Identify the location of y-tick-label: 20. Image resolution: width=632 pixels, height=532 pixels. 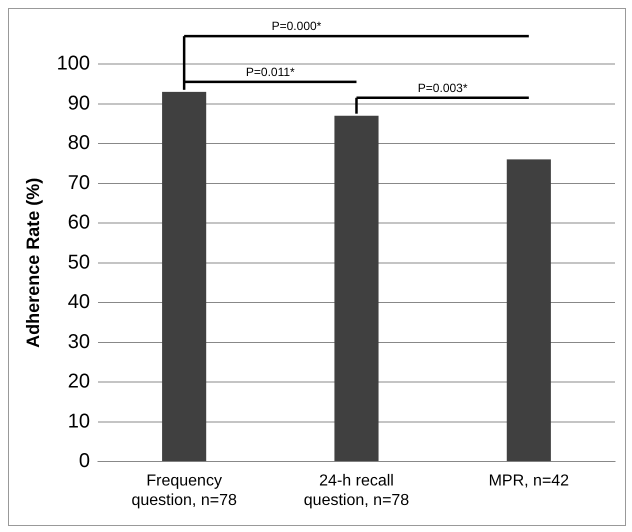
(79, 381).